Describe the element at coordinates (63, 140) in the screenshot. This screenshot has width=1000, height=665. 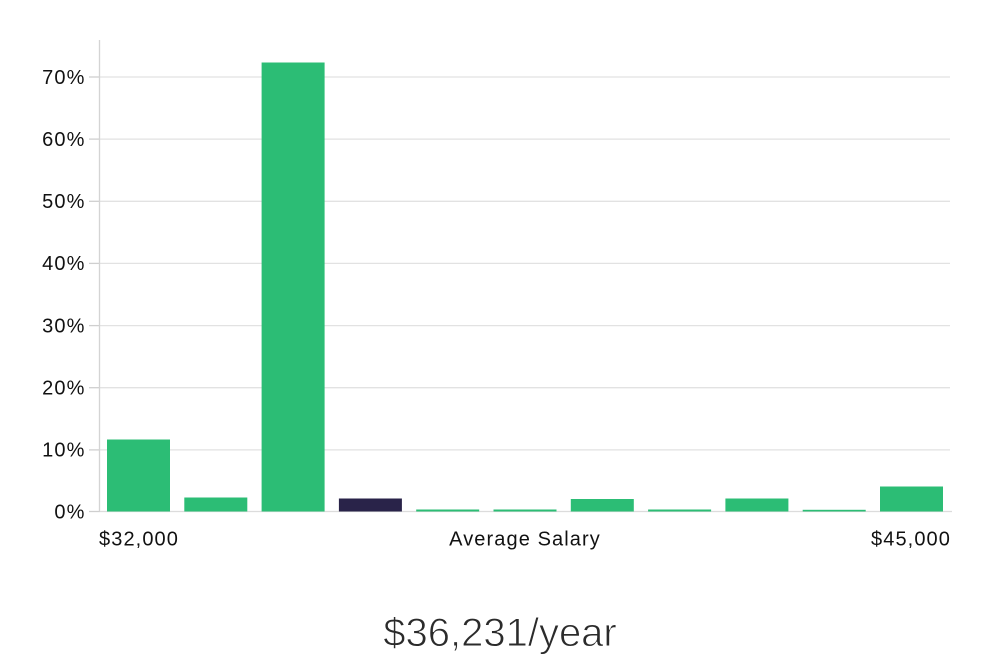
I see `svg-text: 60%` at that location.